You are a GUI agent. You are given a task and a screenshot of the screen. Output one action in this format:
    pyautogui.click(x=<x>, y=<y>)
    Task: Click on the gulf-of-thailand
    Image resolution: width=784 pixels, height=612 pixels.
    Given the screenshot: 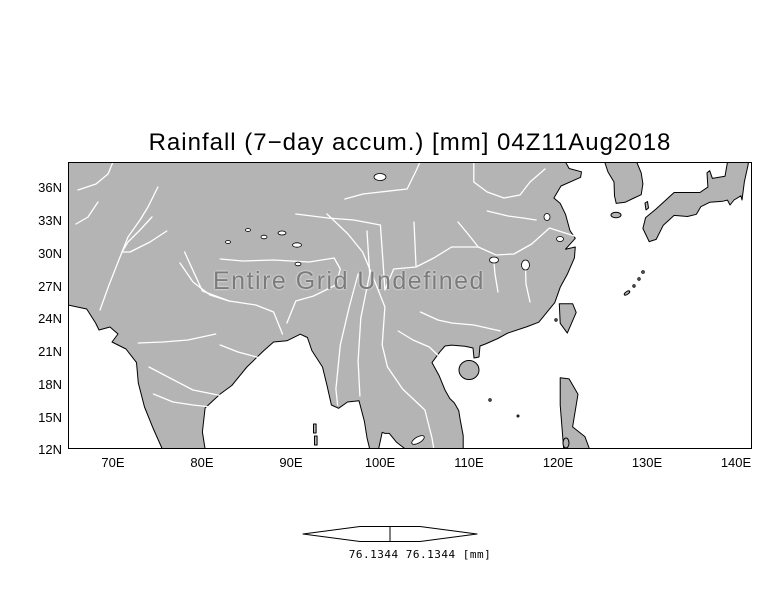 What is the action you would take?
    pyautogui.click(x=392, y=440)
    